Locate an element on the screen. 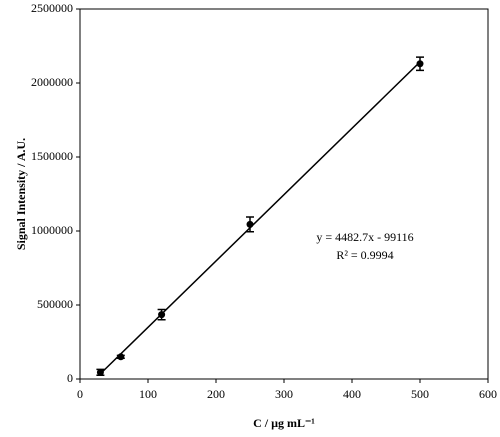 The image size is (500, 437). x-axis-title: C / µg mL⁻¹ is located at coordinates (284, 423).